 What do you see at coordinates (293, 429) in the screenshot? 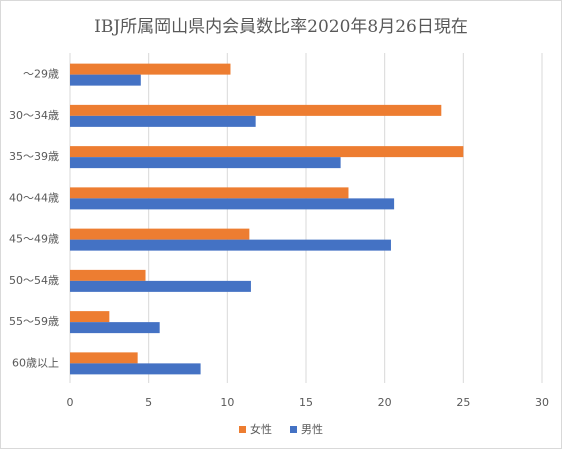
I see `legend-swatch-male` at bounding box center [293, 429].